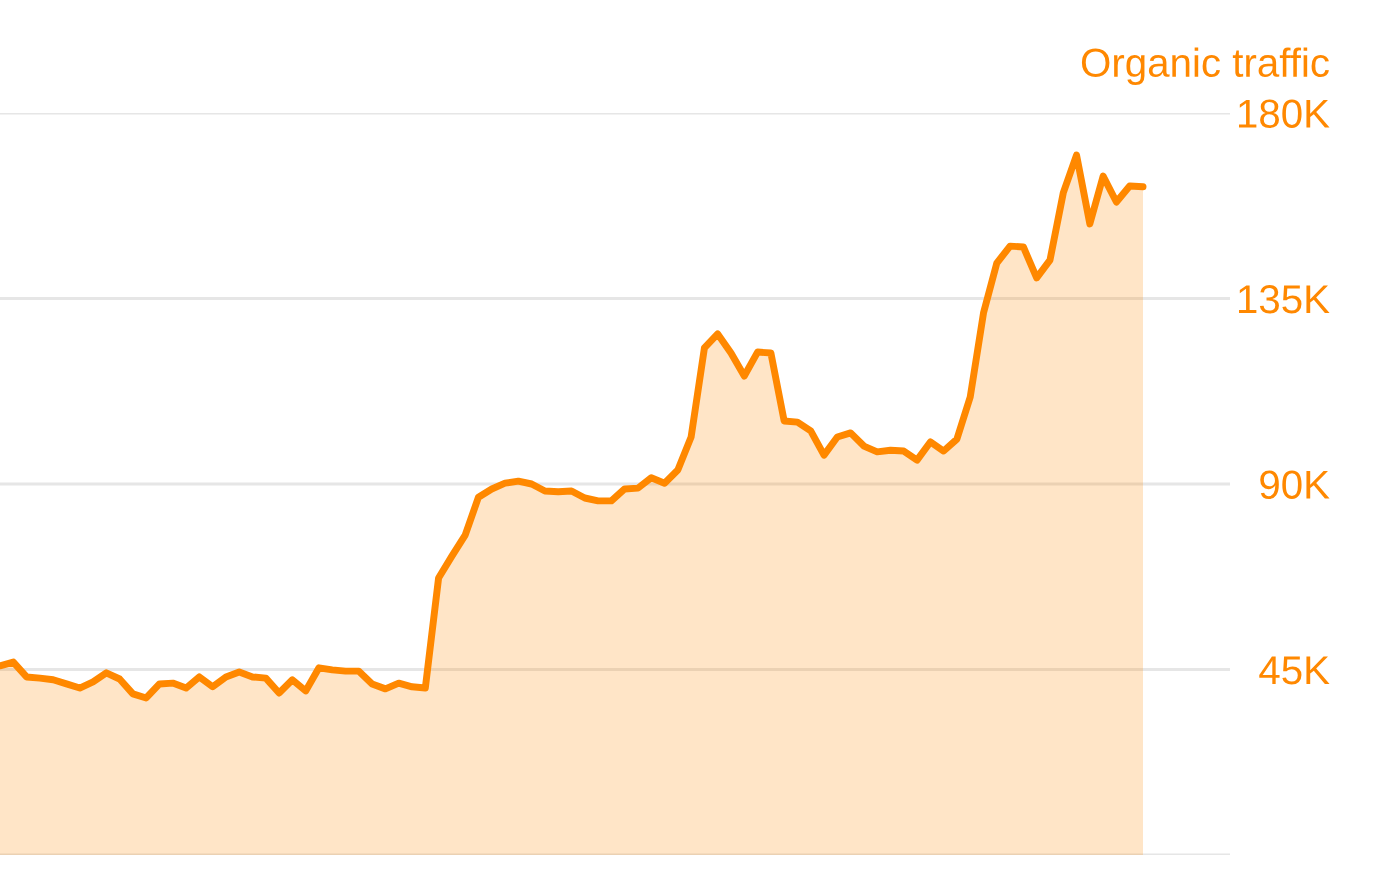 The height and width of the screenshot is (870, 1383). Describe the element at coordinates (1284, 113) in the screenshot. I see `y-tick-label: 180K` at that location.